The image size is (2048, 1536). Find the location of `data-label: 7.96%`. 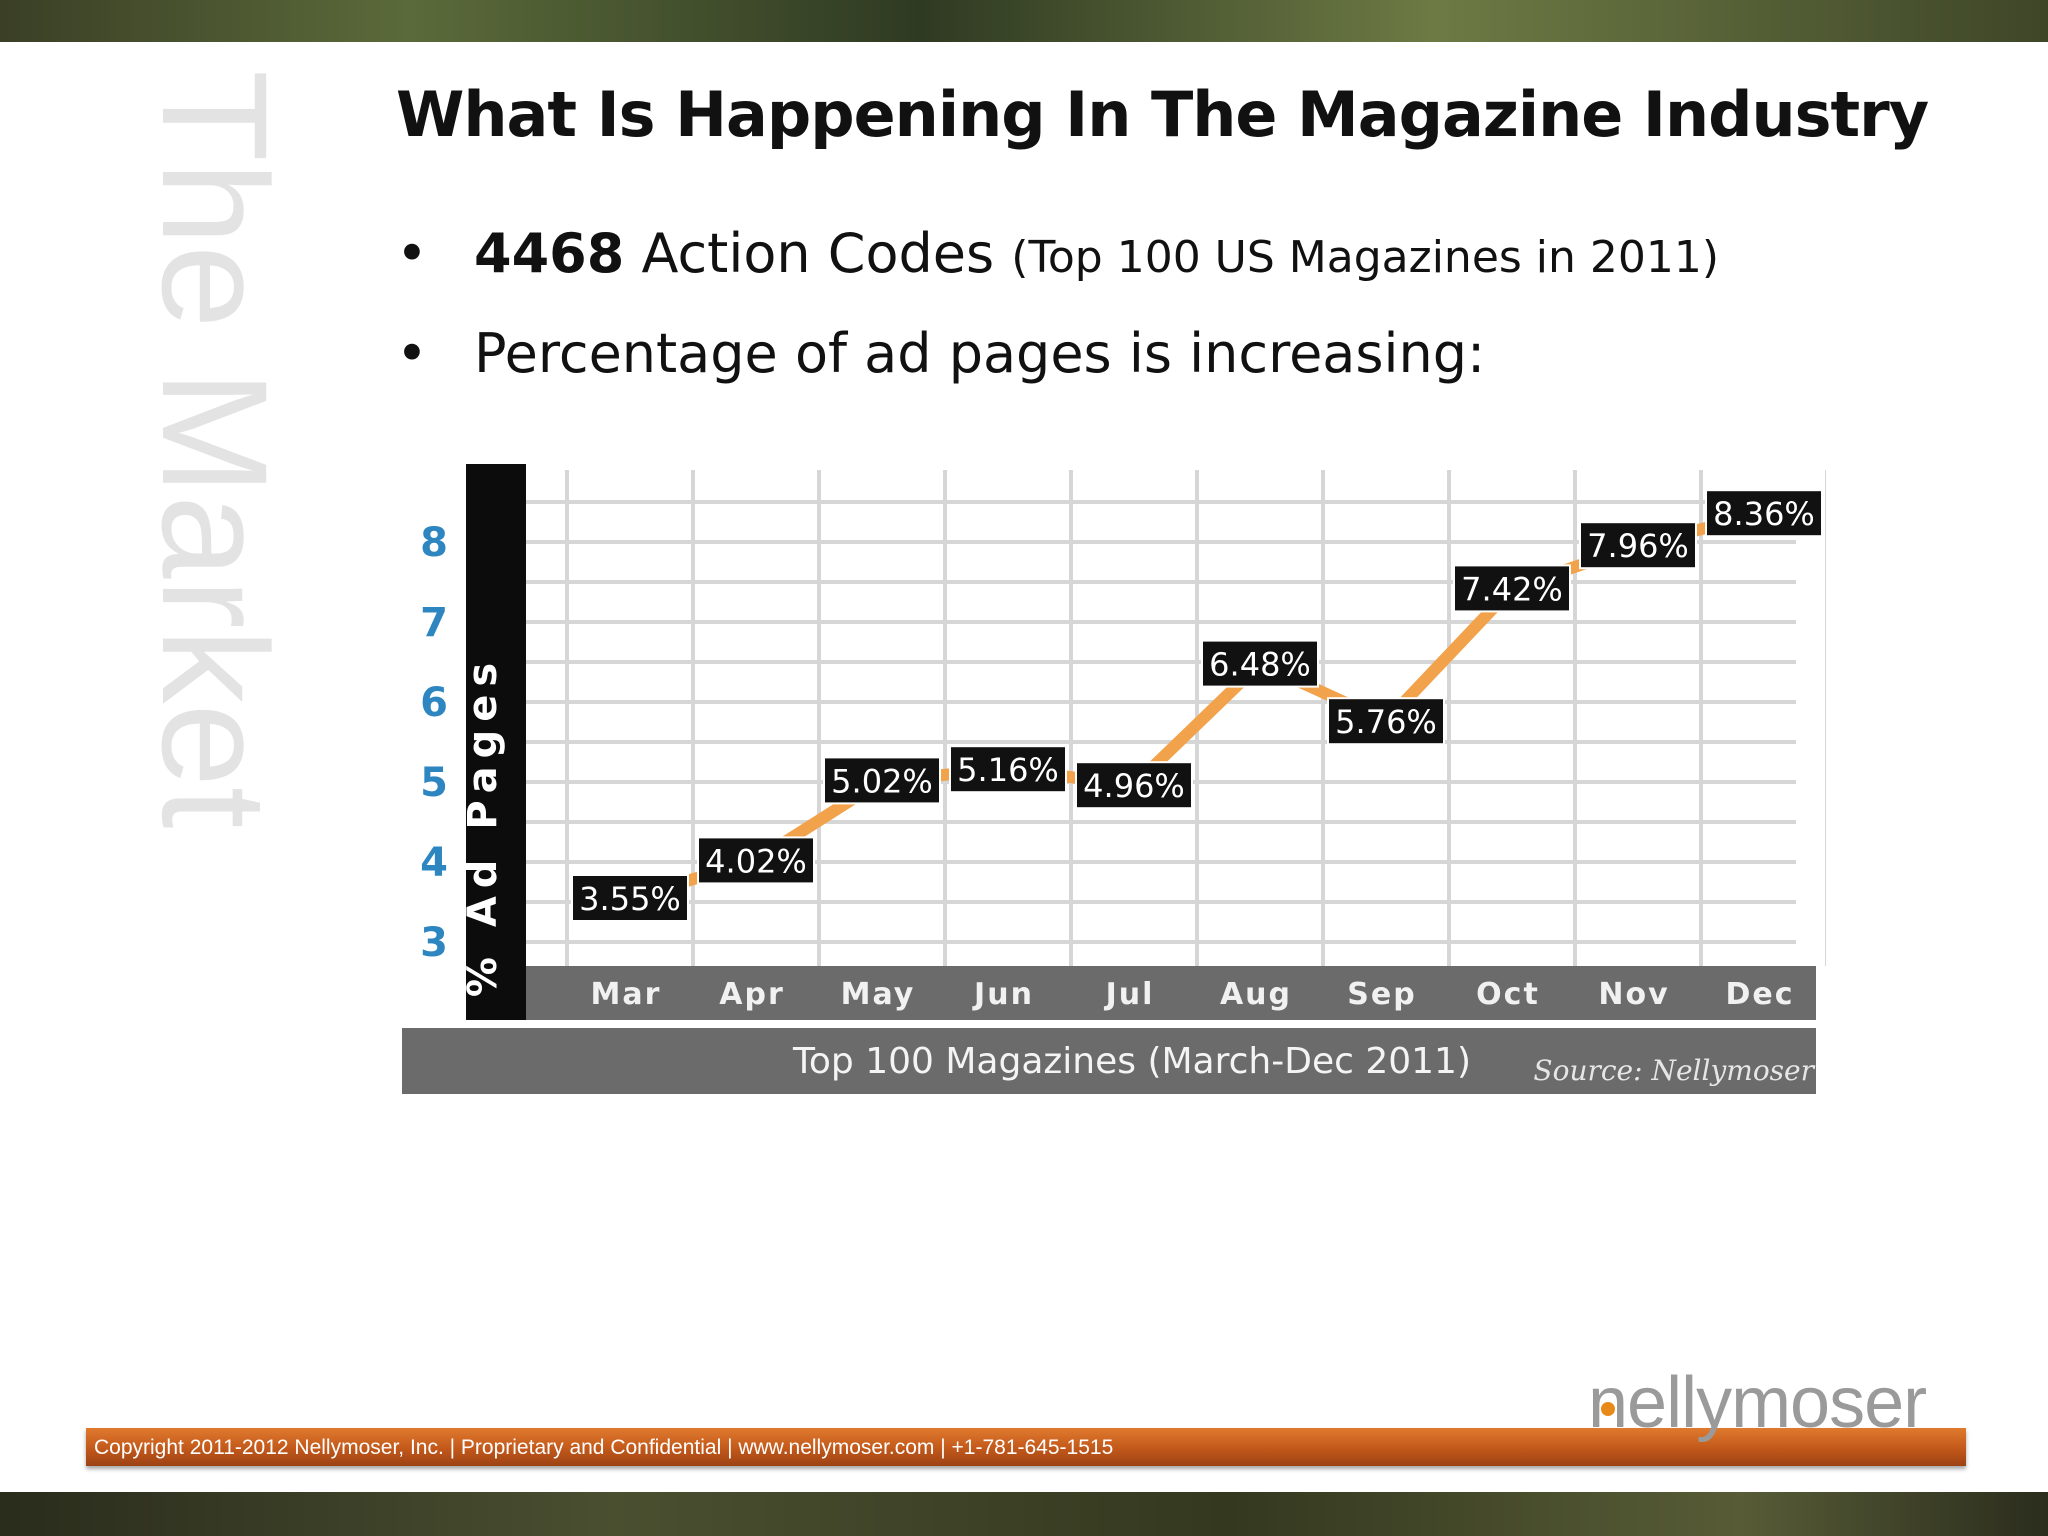

data-label: 7.96% is located at coordinates (1638, 545).